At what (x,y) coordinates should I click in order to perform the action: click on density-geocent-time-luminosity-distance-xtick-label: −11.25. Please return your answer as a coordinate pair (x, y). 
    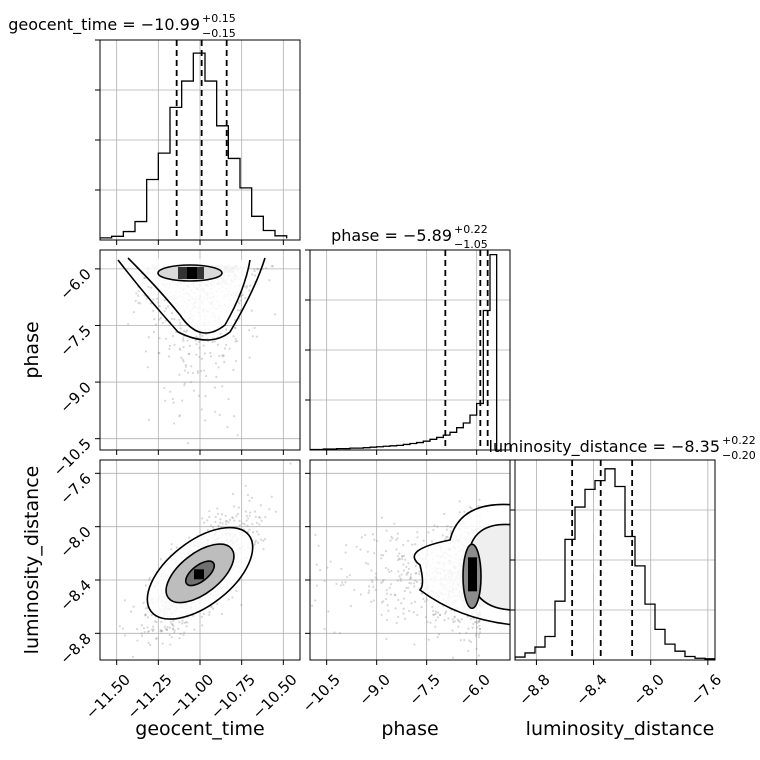
    Looking at the image, I should click on (150, 697).